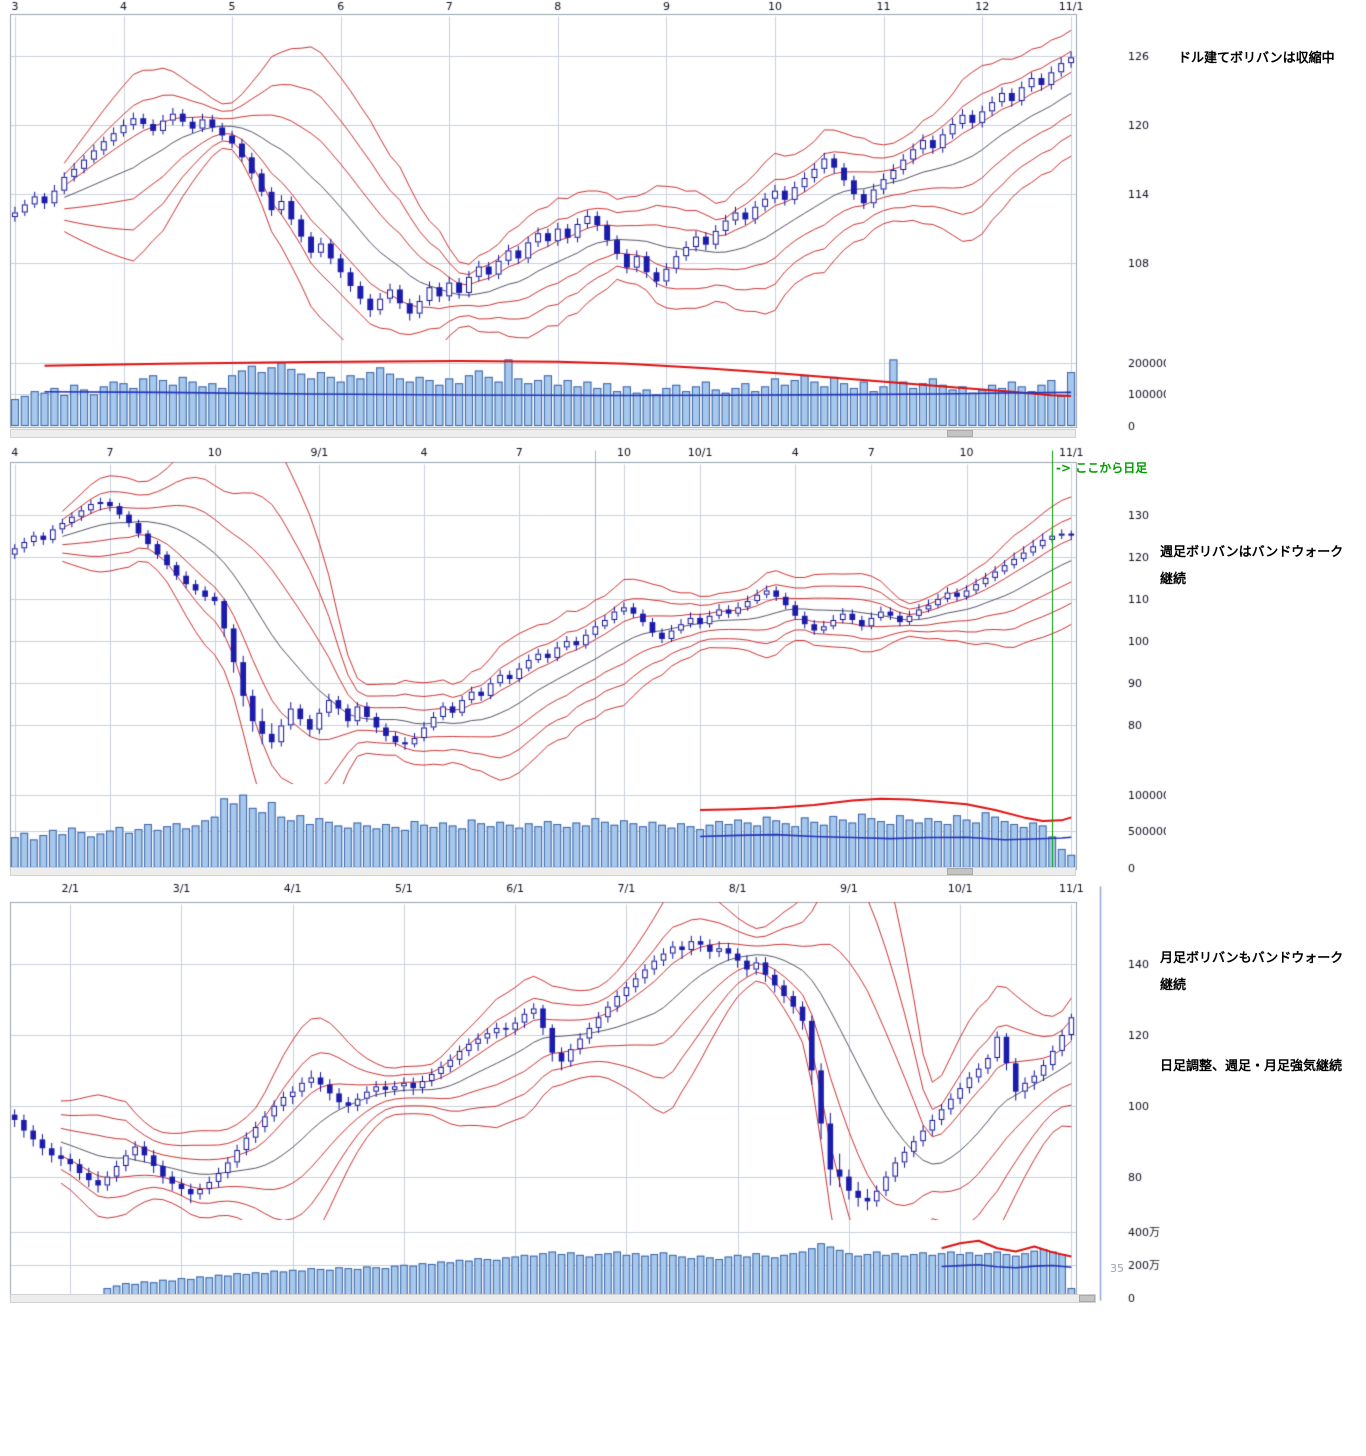 The height and width of the screenshot is (1456, 1366). I want to click on monthly-chart-note: 月足ボリバンもバンドウォーク継続, so click(1252, 972).